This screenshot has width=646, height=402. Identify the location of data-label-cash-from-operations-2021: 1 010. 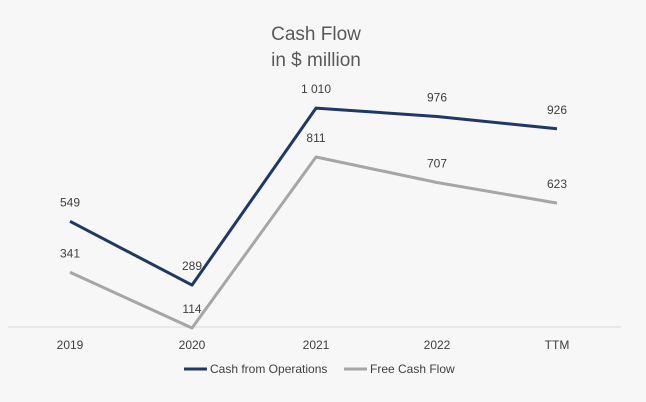
(316, 89).